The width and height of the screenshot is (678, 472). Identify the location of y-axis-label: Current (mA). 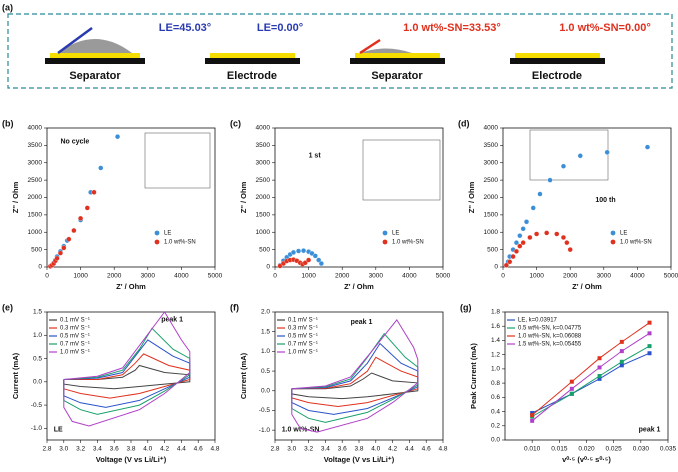
(15, 375).